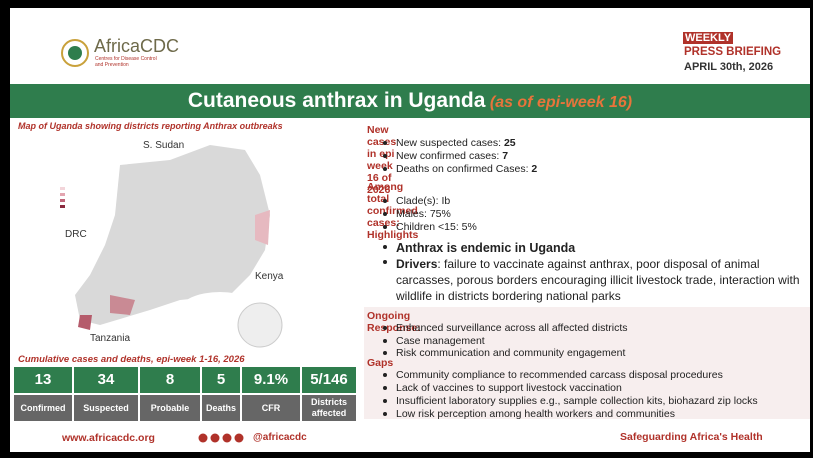 This screenshot has width=813, height=458. I want to click on badge: WEEKLY, so click(708, 38).